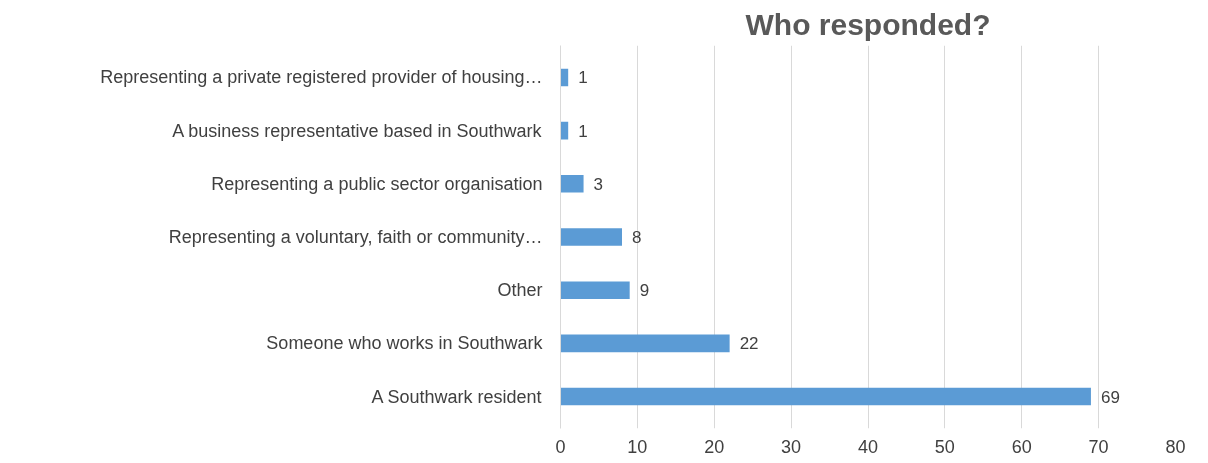  Describe the element at coordinates (644, 291) in the screenshot. I see `data-label: 9` at that location.